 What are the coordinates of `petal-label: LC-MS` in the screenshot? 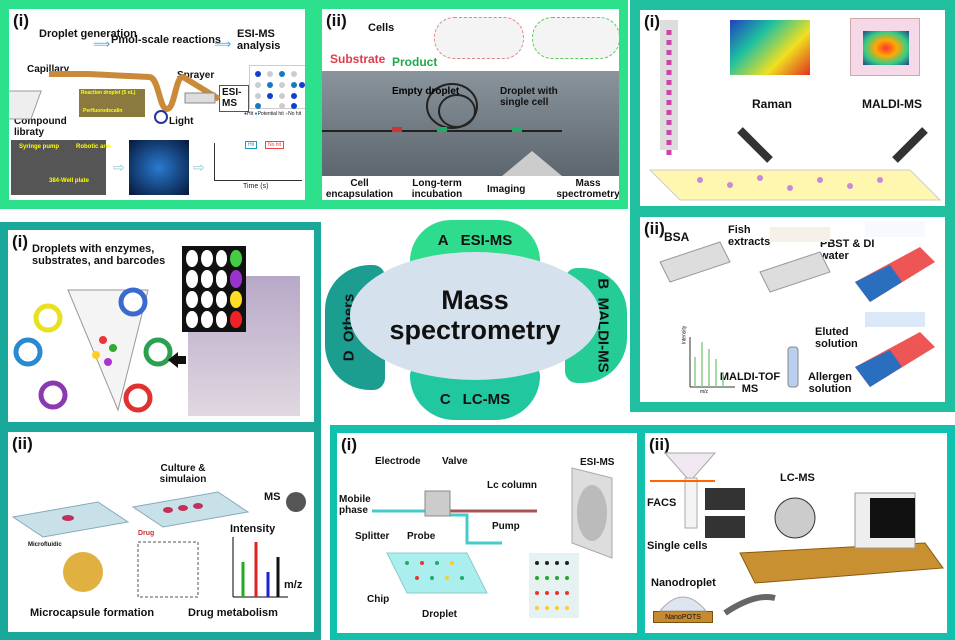 It's located at (486, 399).